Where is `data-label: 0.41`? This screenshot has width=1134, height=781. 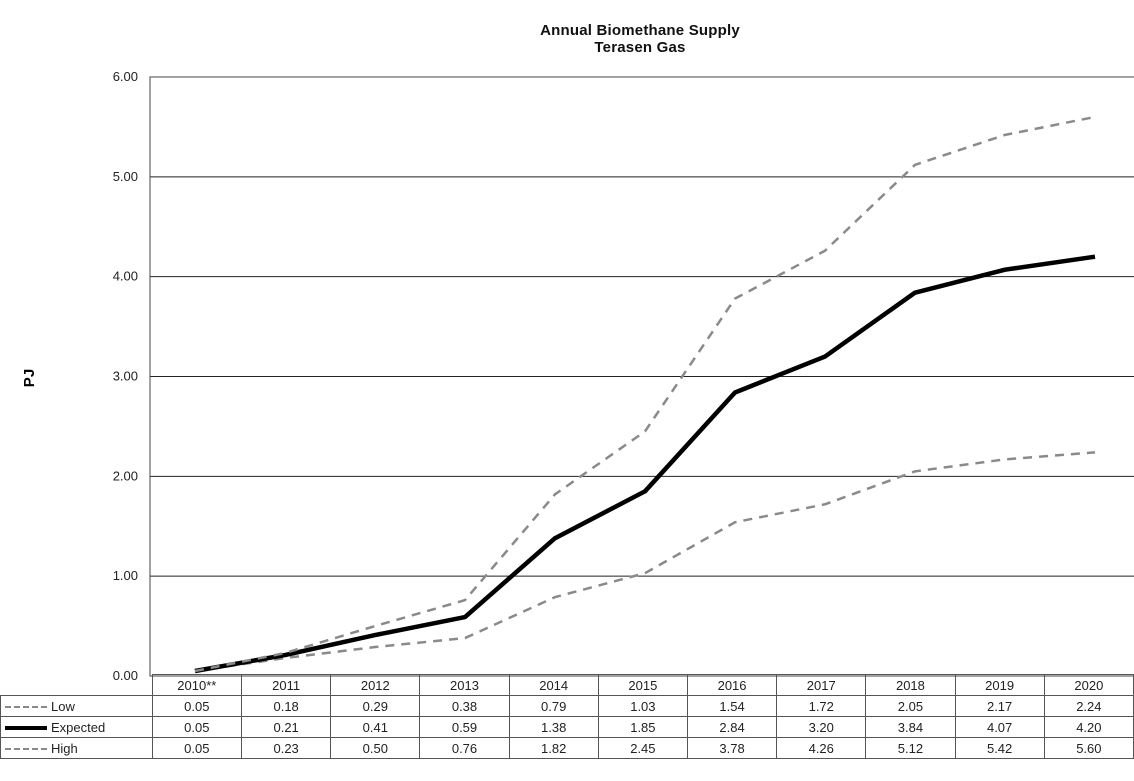
data-label: 0.41 is located at coordinates (375, 727).